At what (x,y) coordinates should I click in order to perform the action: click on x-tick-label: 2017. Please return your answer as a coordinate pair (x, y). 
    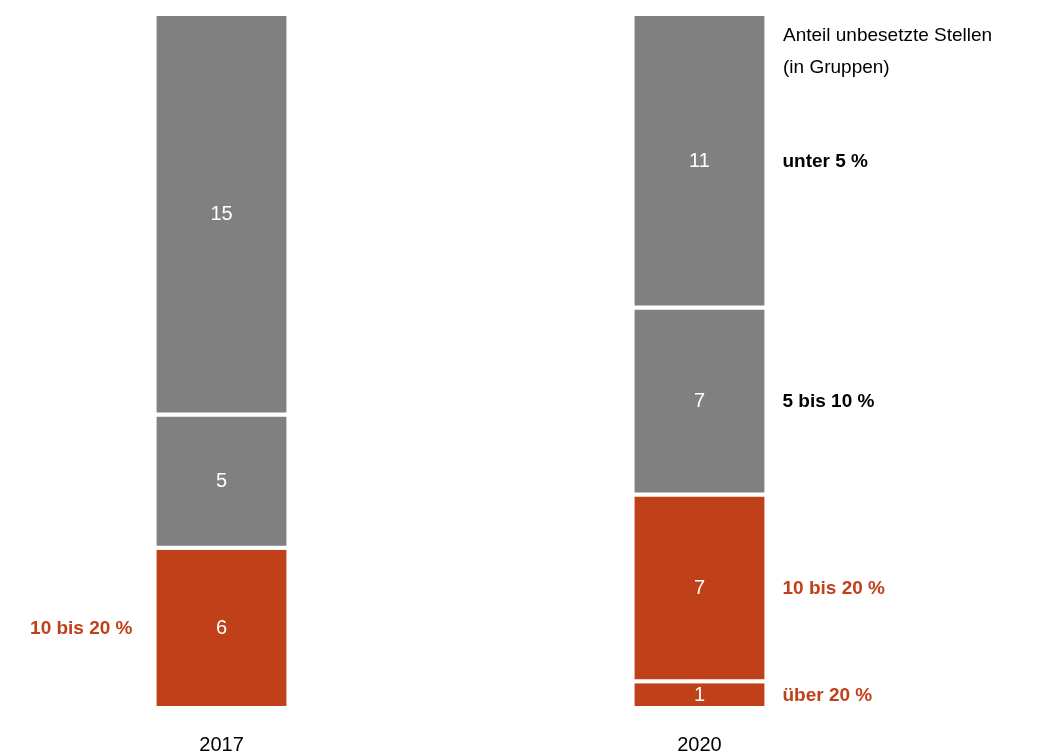
    Looking at the image, I should click on (221, 743).